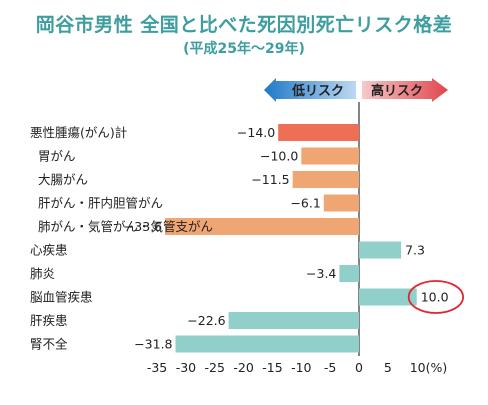 The image size is (488, 405). I want to click on value-label: −22.6, so click(206, 320).